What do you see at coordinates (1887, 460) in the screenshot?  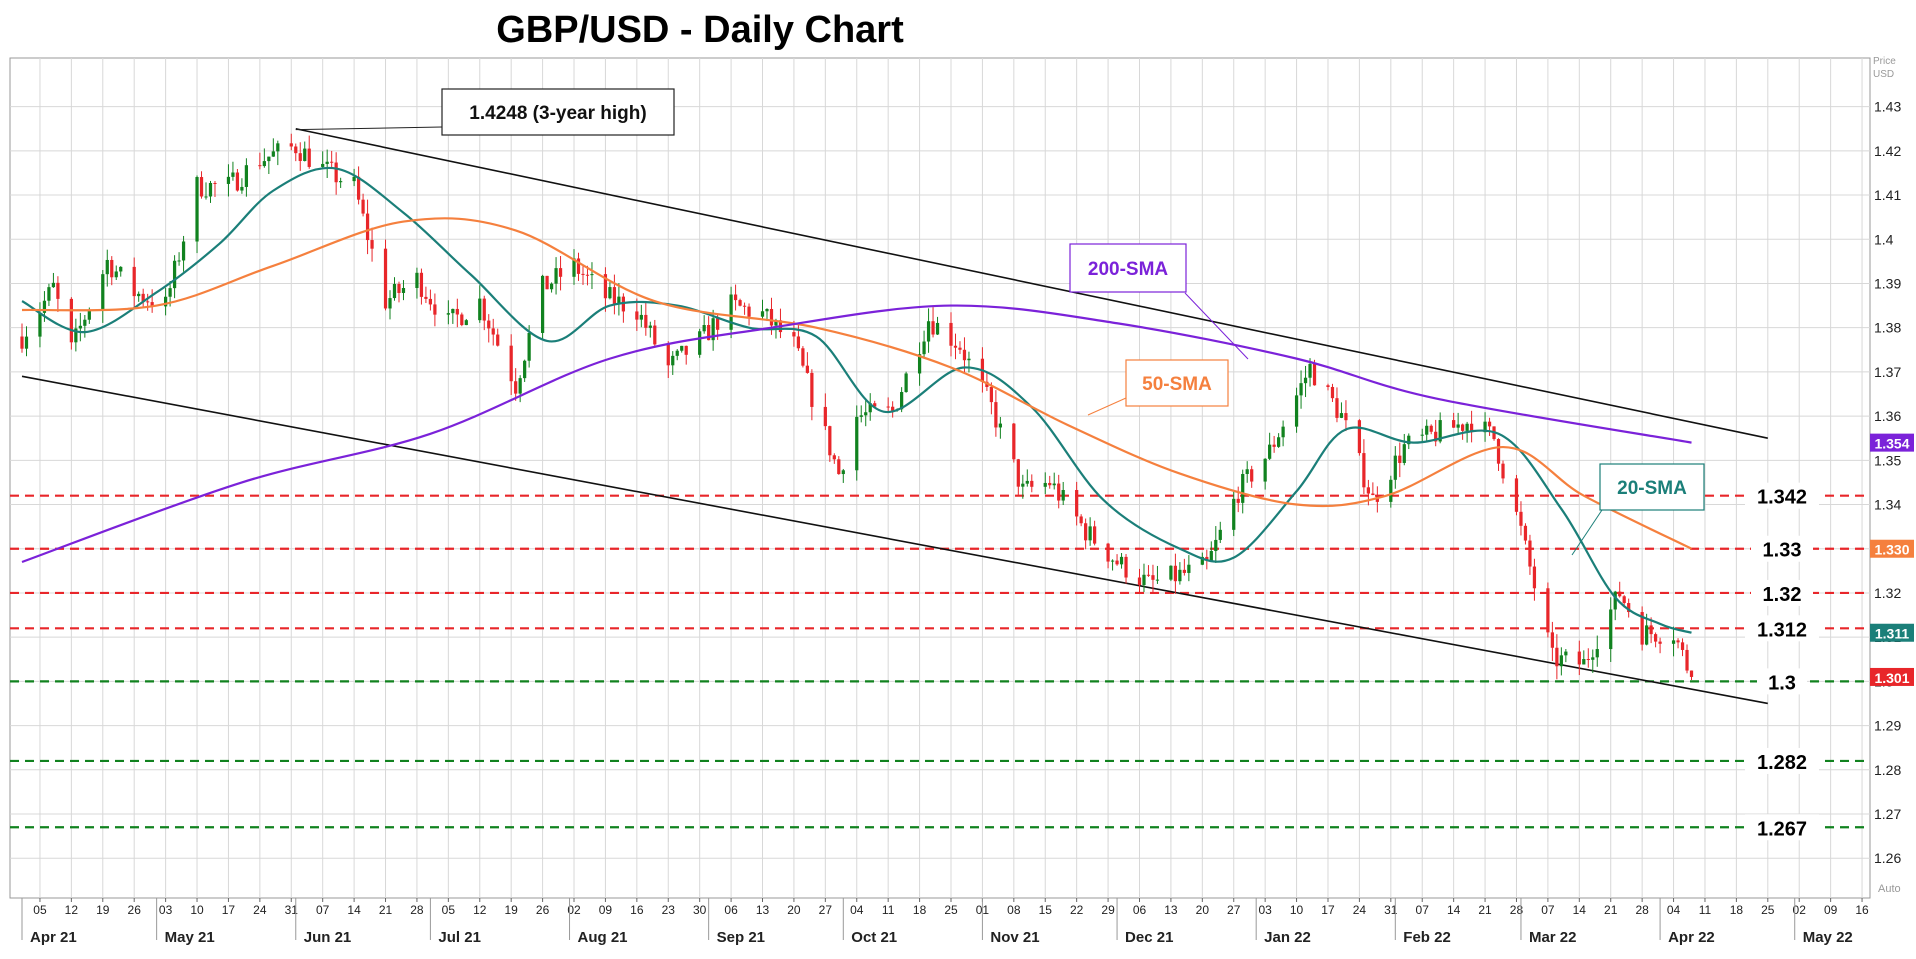 I see `price-tick-label: 1.35` at bounding box center [1887, 460].